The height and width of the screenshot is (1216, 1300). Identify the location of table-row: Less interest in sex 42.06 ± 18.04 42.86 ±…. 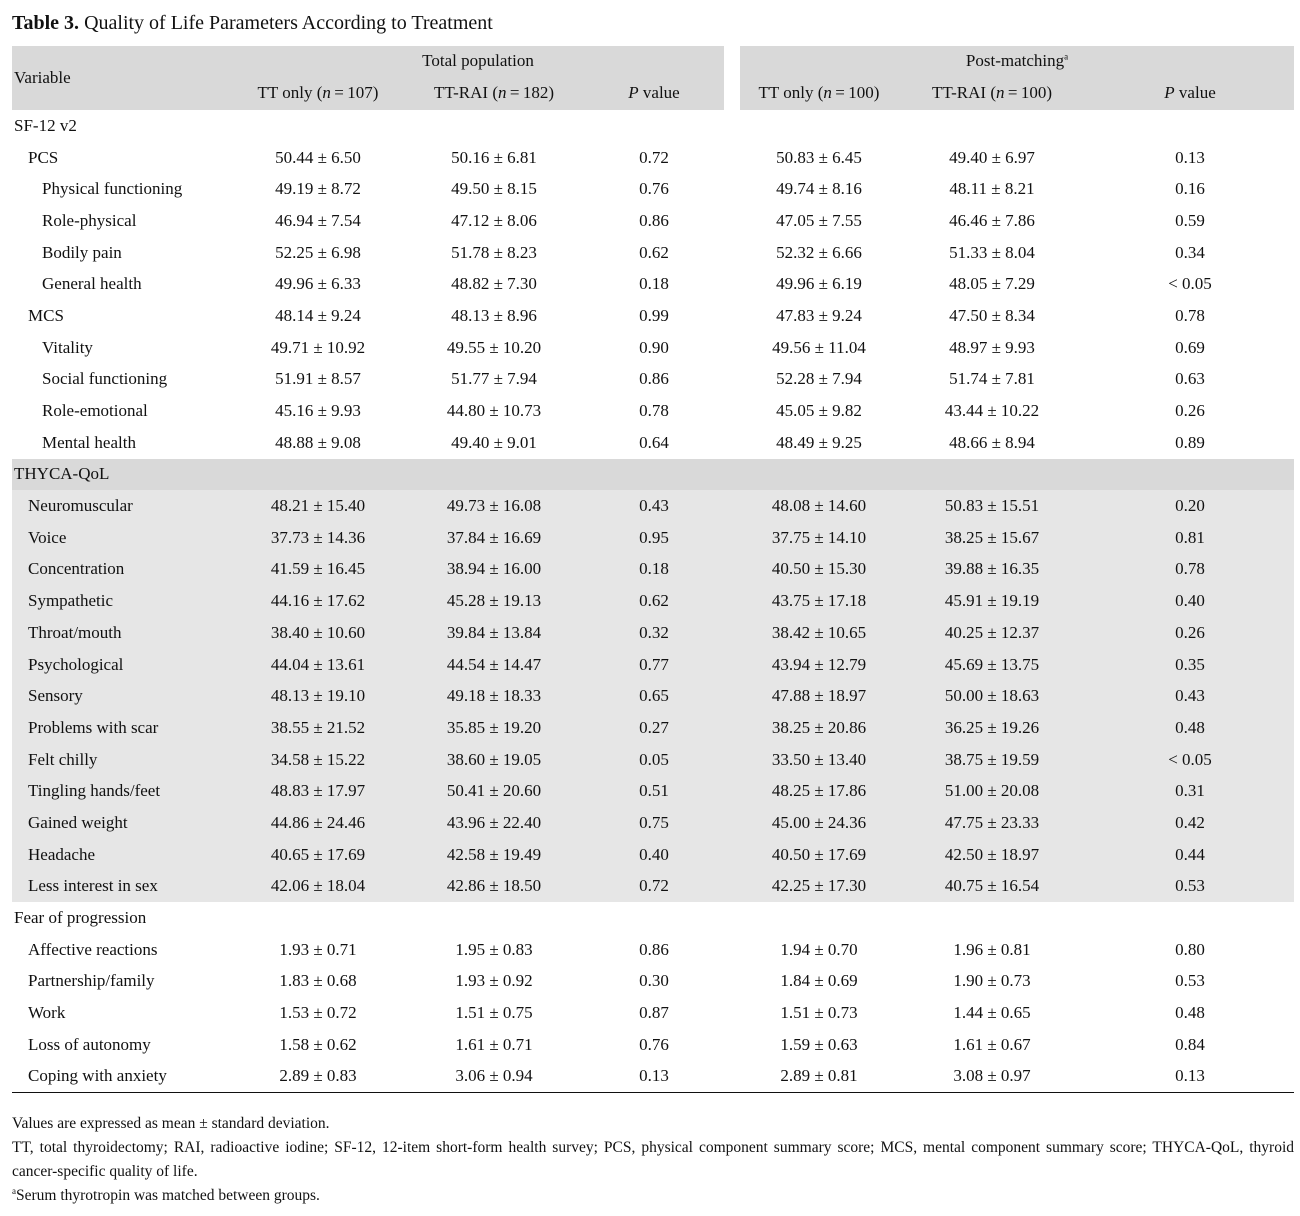
(653, 886).